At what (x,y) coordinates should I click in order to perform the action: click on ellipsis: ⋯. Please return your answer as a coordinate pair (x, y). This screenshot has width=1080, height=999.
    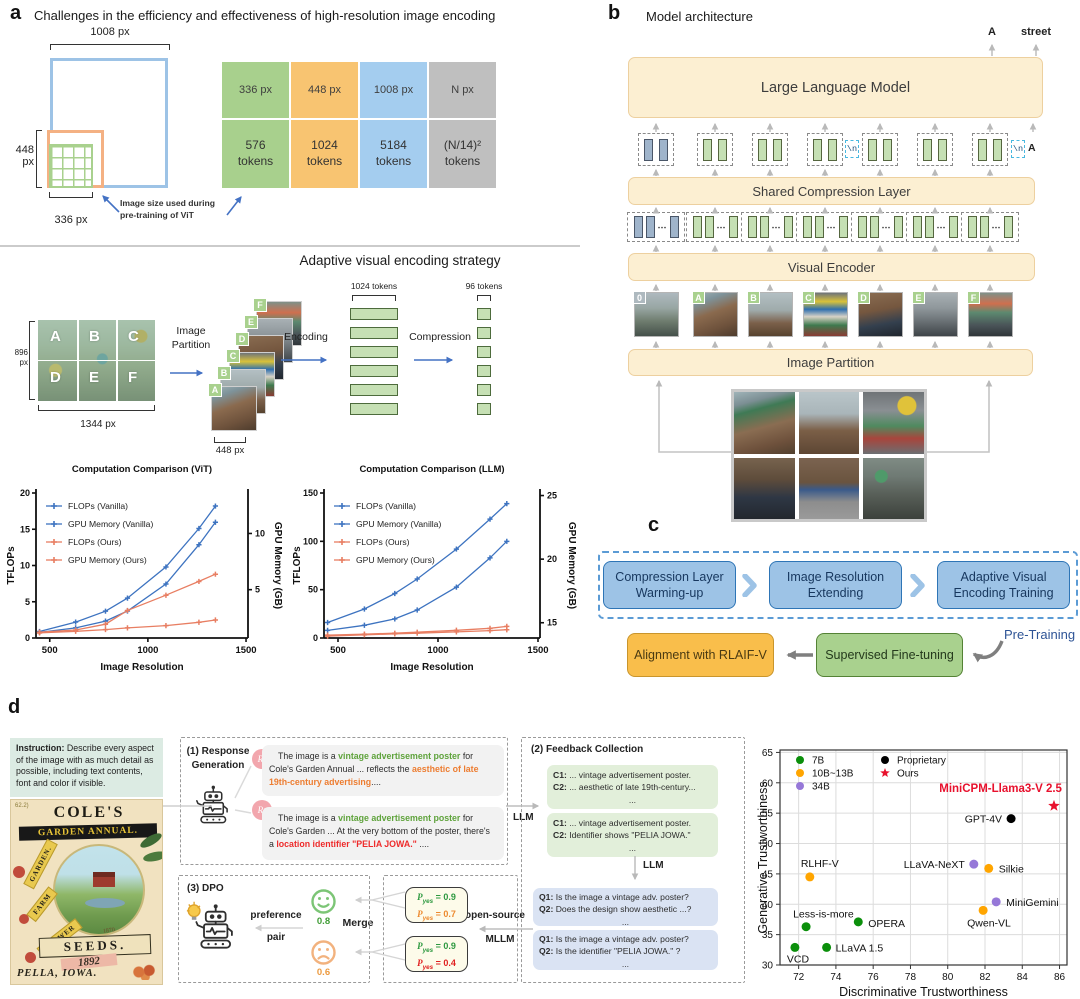
    Looking at the image, I should click on (996, 226).